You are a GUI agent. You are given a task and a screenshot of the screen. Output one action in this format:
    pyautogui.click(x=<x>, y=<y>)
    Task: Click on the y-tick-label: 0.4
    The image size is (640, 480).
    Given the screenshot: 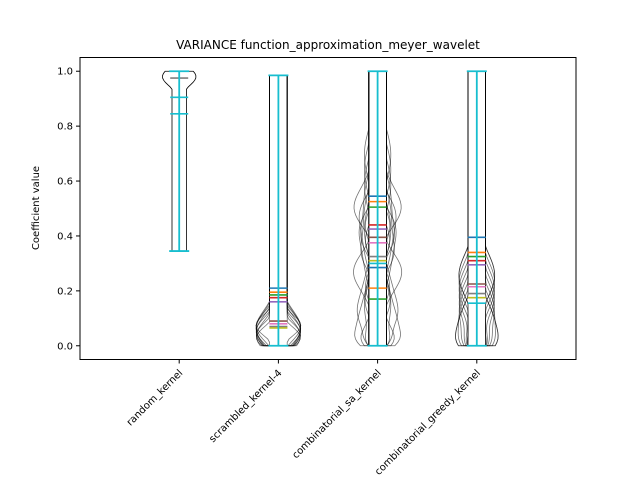 What is the action you would take?
    pyautogui.click(x=65, y=236)
    